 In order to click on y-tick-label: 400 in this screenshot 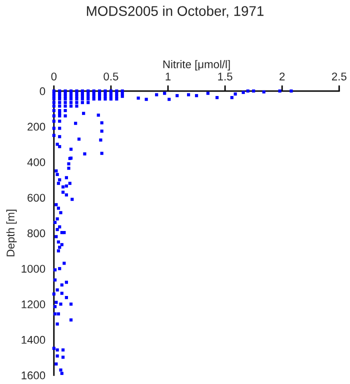, I will do `click(36, 162)`.